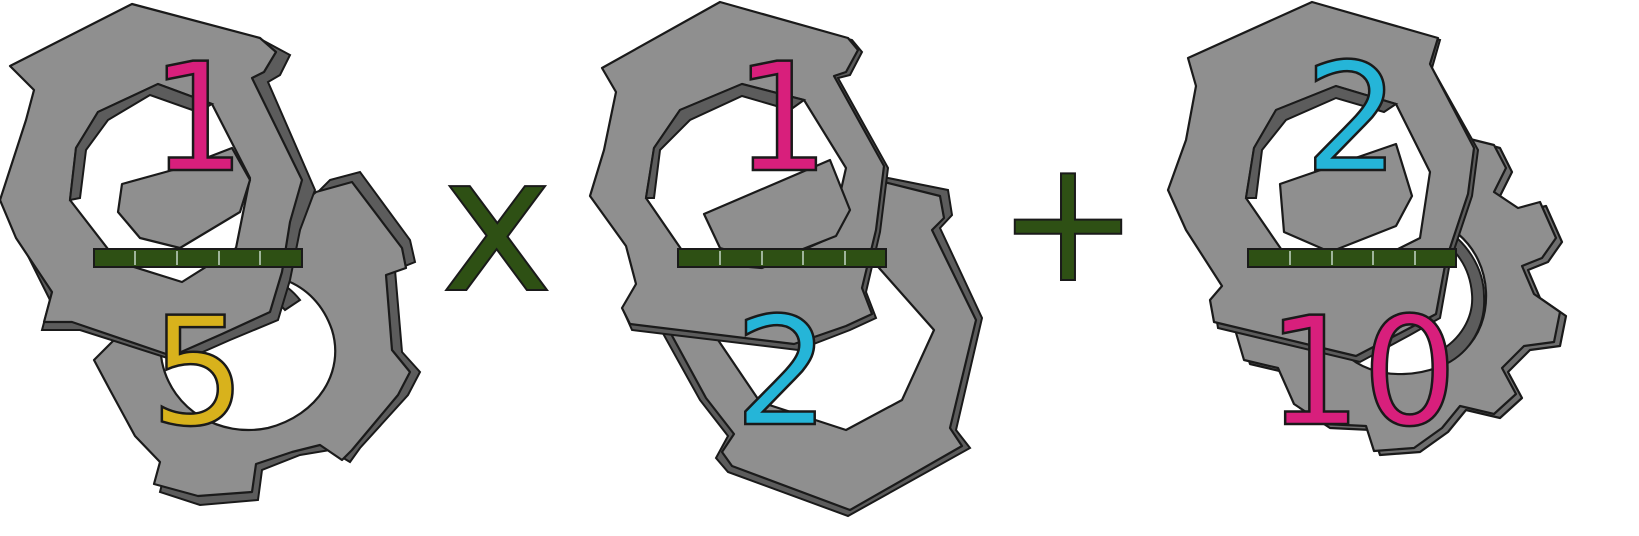 The height and width of the screenshot is (536, 1639). What do you see at coordinates (497, 224) in the screenshot?
I see `multiply-operator: x` at bounding box center [497, 224].